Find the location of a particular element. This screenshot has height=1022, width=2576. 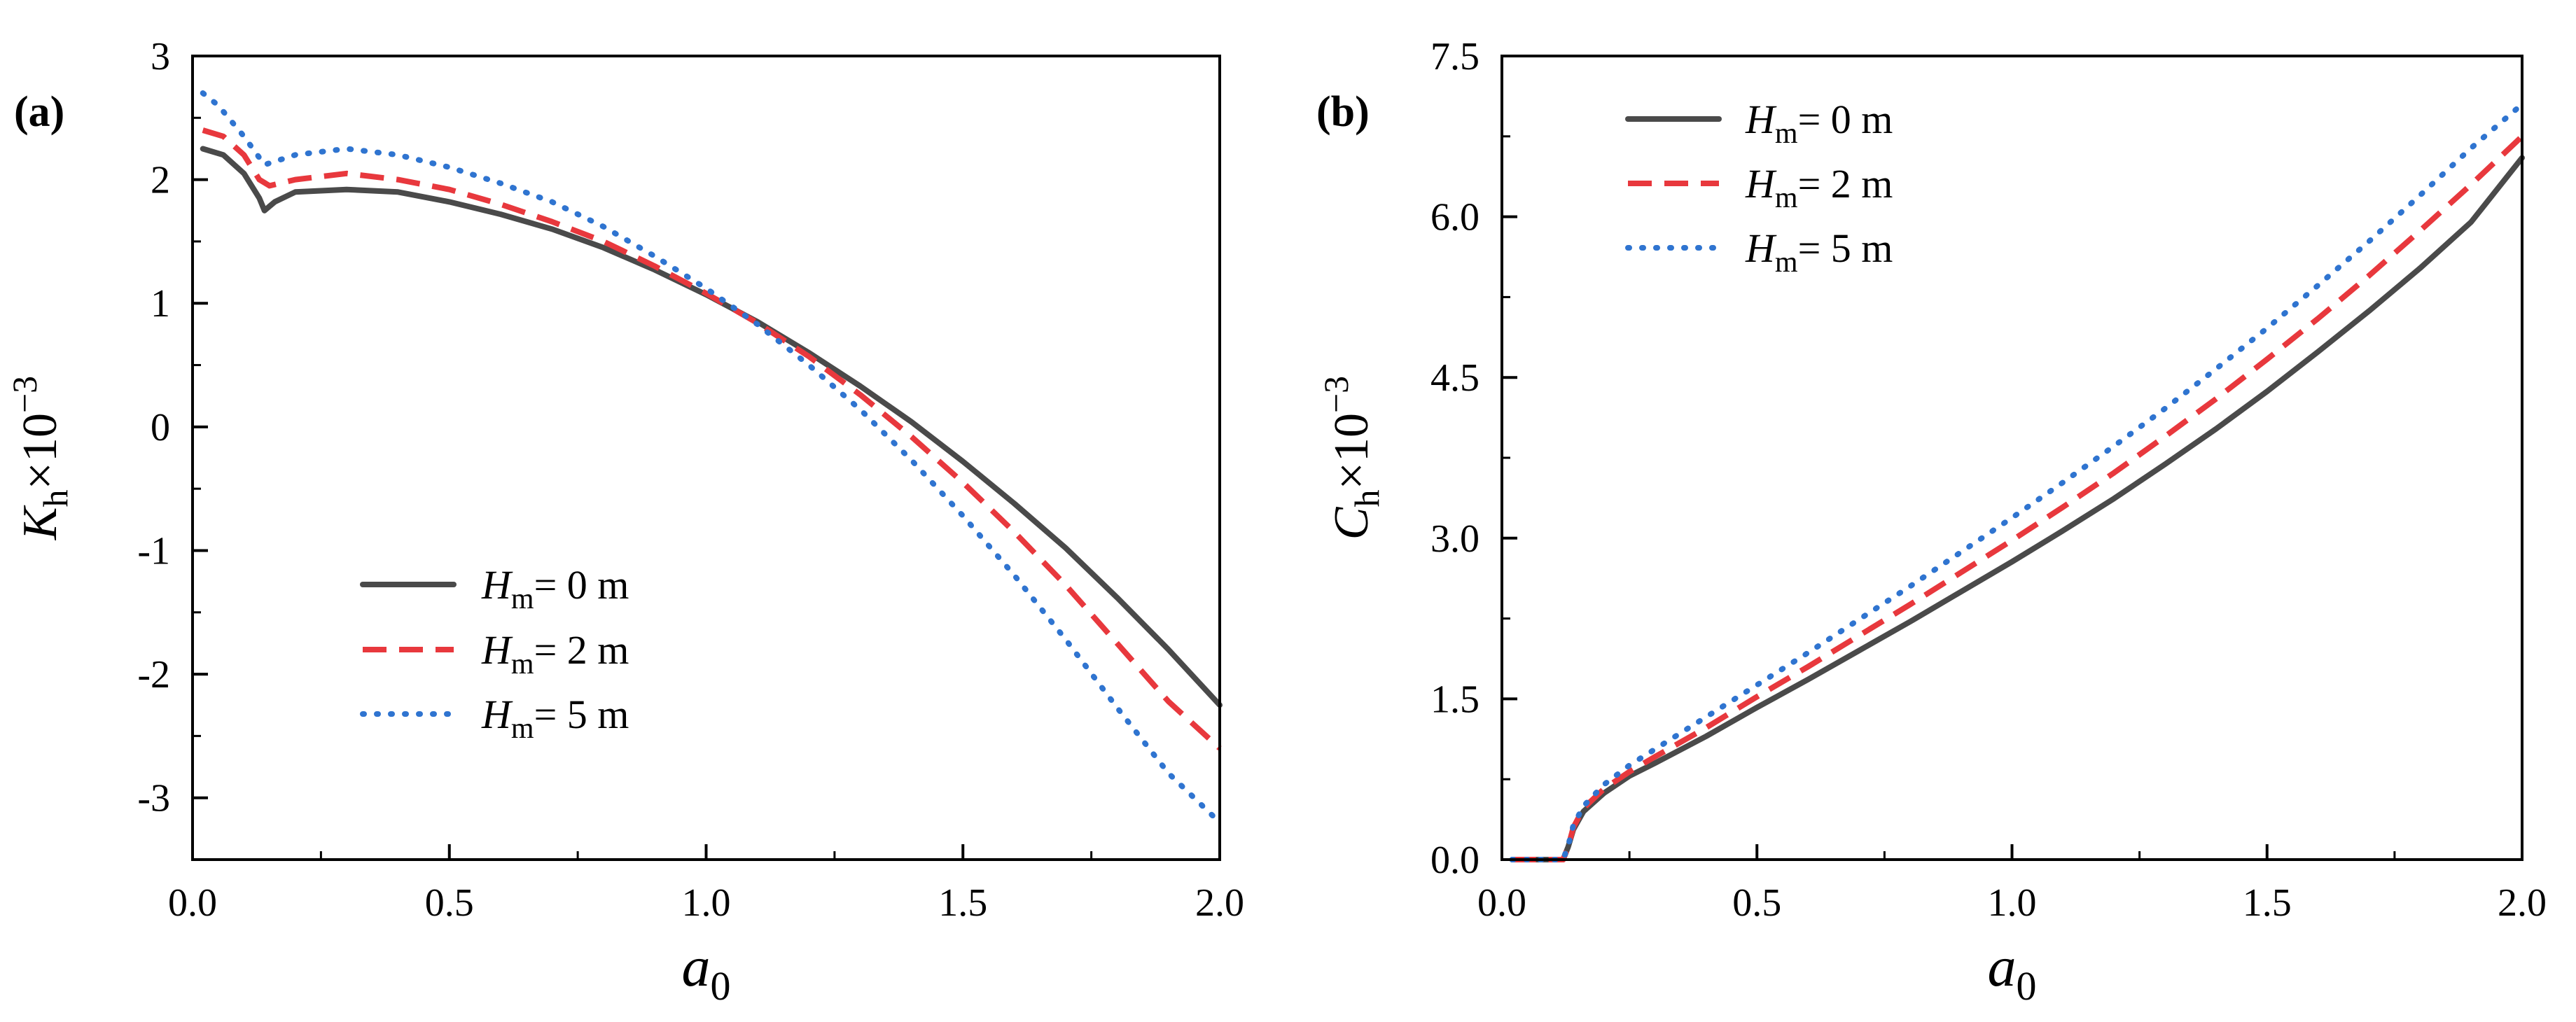

y-axis-label: Ch×10−3 is located at coordinates (1351, 458).